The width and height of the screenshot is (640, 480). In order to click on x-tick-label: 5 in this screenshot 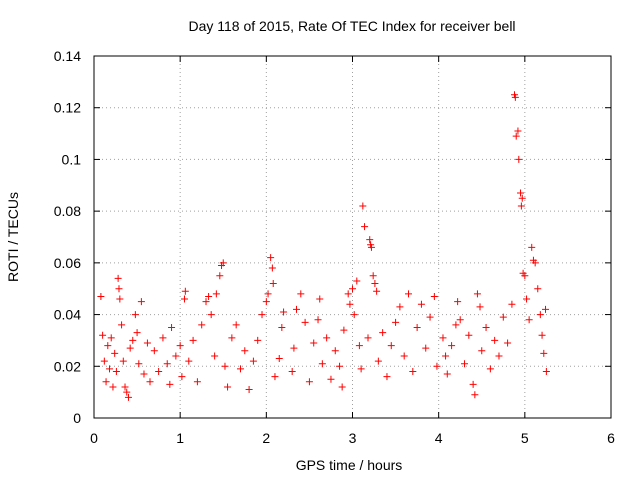, I will do `click(525, 438)`.